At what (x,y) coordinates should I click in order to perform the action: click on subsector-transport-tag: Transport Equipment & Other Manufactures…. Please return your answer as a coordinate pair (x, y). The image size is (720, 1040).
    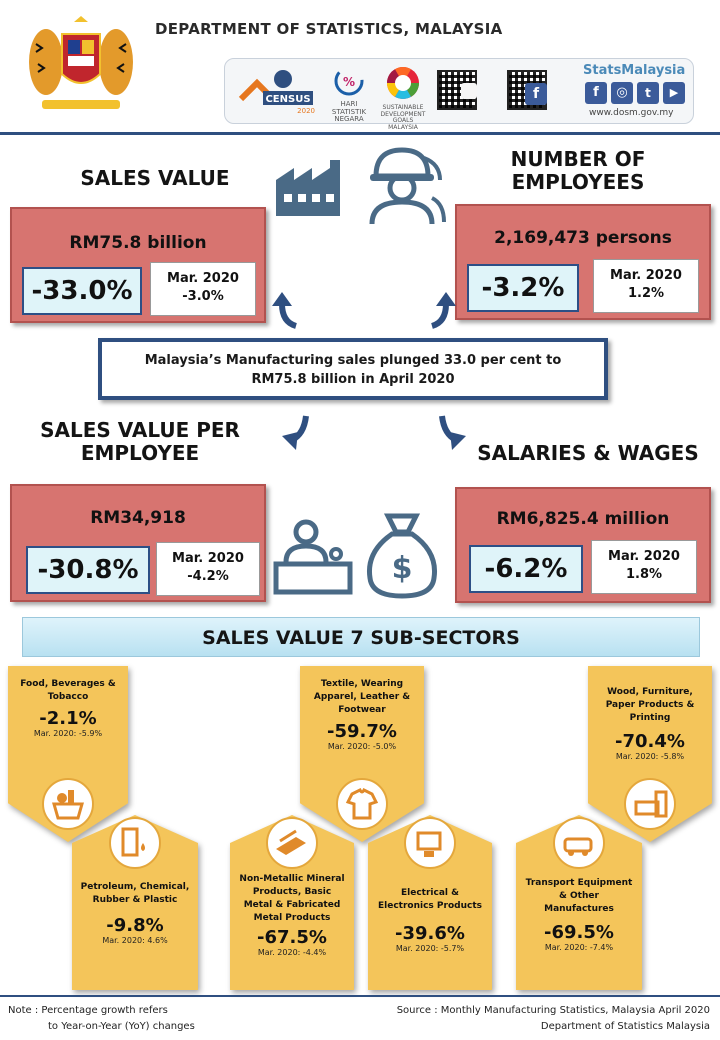
    Looking at the image, I should click on (579, 902).